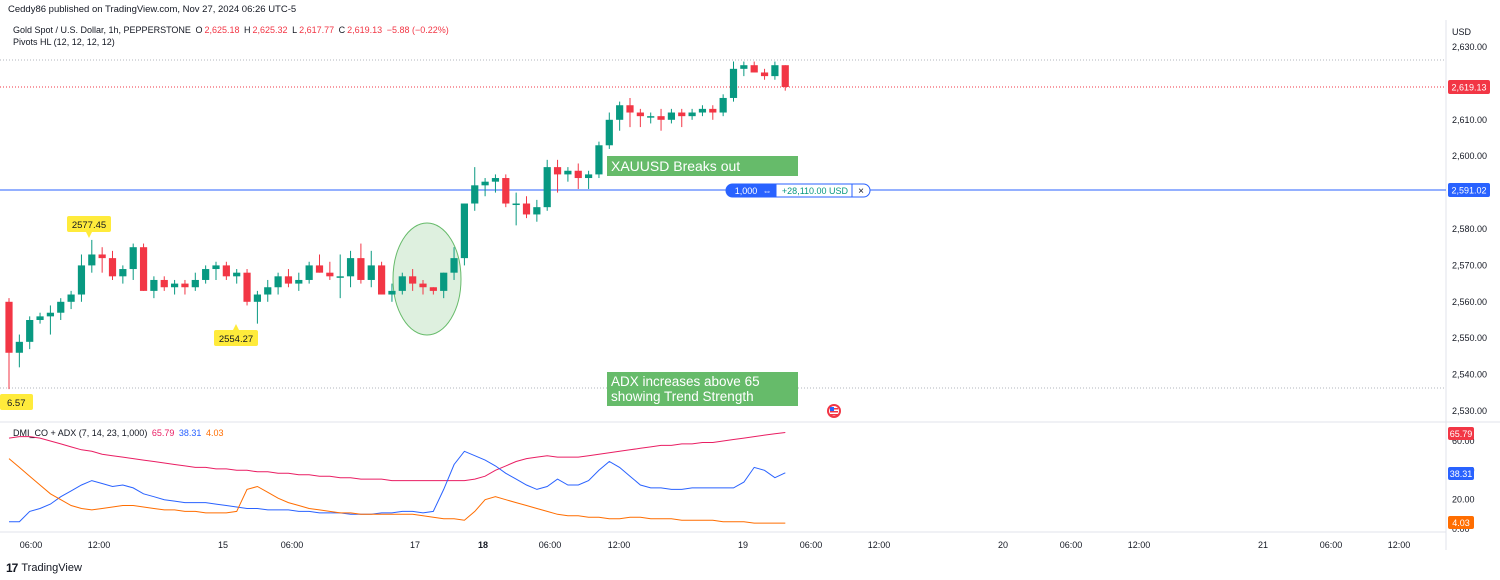 This screenshot has width=1500, height=580. What do you see at coordinates (1469, 190) in the screenshot?
I see `position-price-tag: 2,591.02` at bounding box center [1469, 190].